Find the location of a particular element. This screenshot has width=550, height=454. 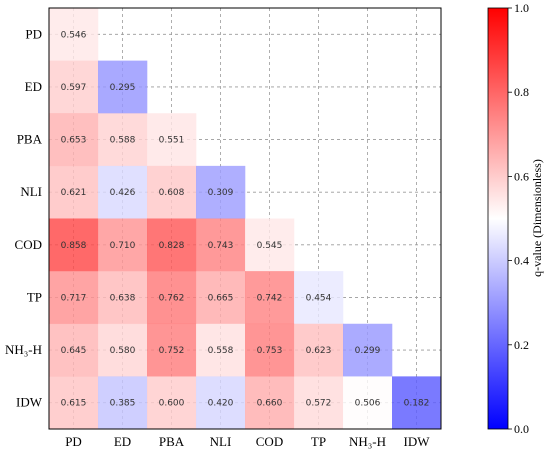

heatmap-cell-tp-nli is located at coordinates (221, 298).